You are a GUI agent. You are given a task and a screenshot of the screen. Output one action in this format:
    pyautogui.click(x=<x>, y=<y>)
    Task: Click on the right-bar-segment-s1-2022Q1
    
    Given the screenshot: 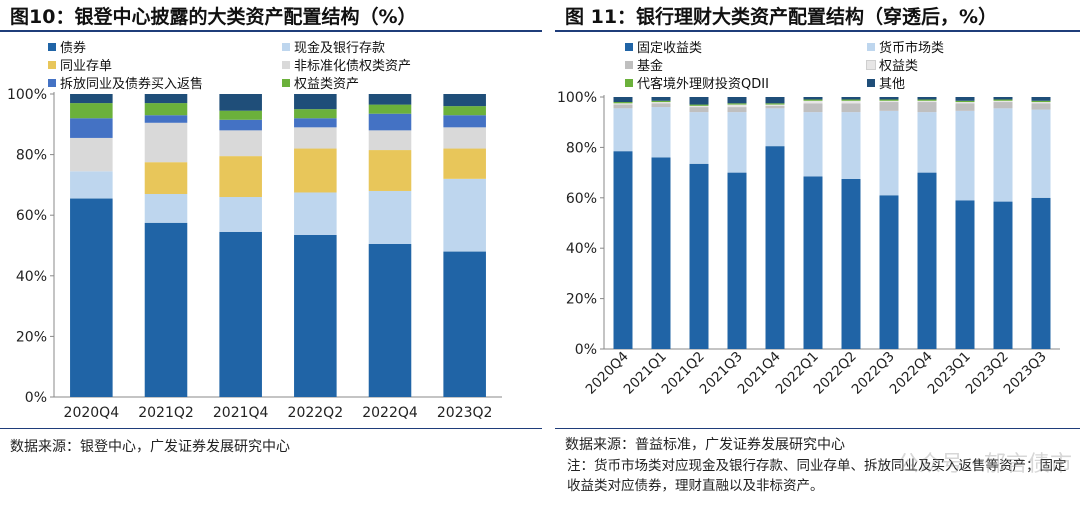 What is the action you would take?
    pyautogui.click(x=813, y=144)
    